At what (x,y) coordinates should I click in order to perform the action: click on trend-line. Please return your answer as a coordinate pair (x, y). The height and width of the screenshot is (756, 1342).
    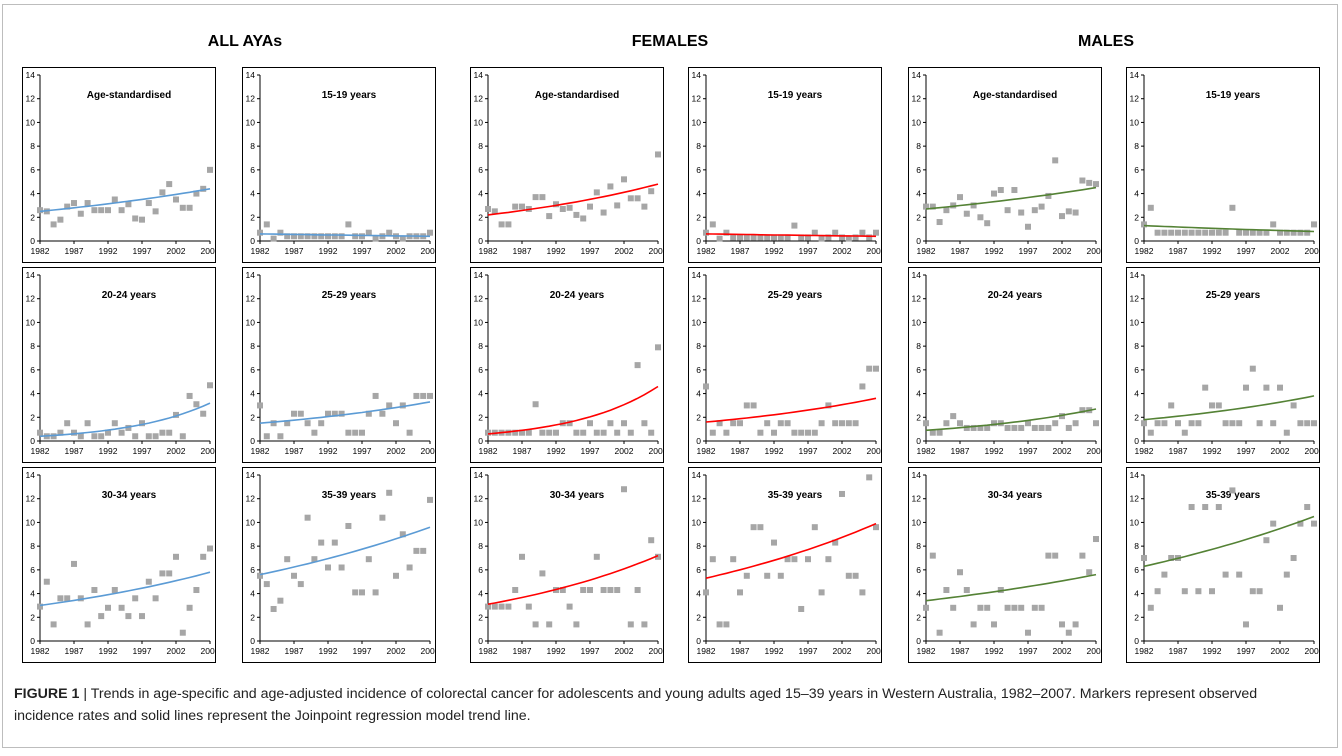
    Looking at the image, I should click on (1229, 541).